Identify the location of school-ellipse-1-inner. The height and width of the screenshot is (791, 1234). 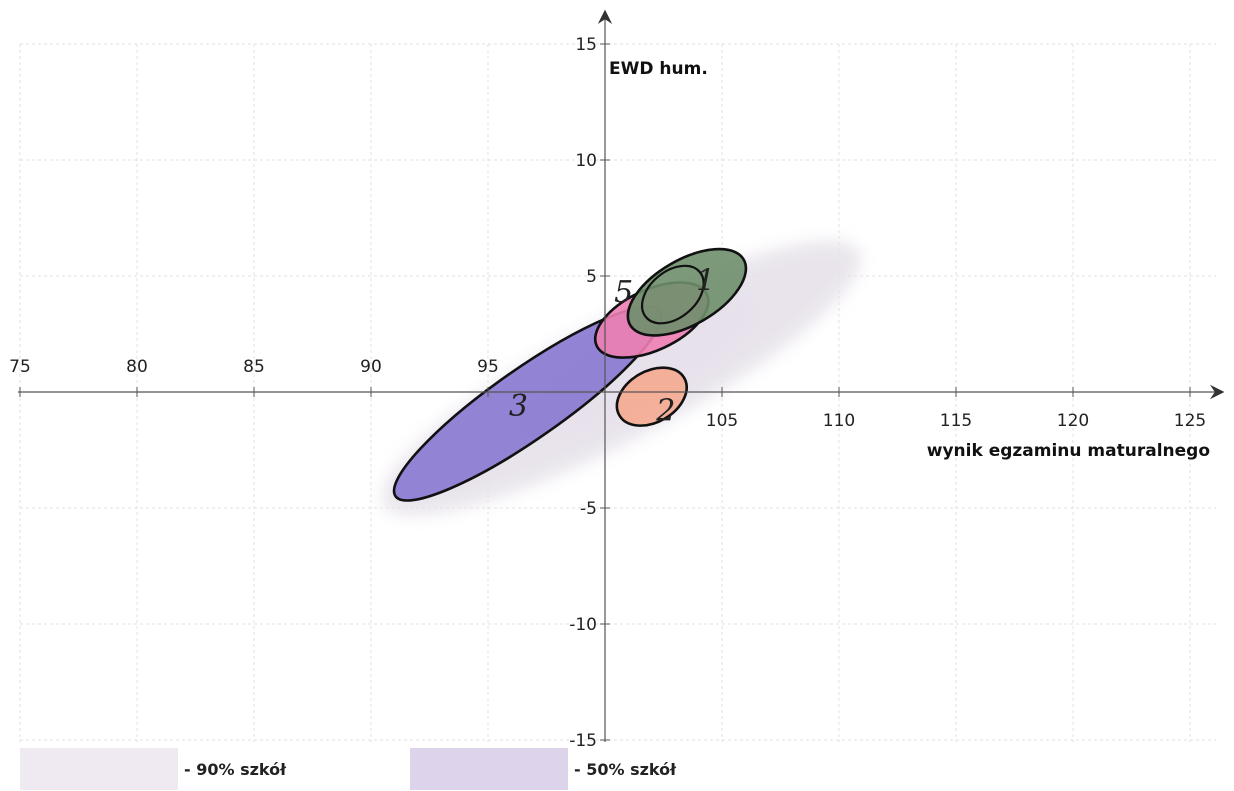
(673, 294).